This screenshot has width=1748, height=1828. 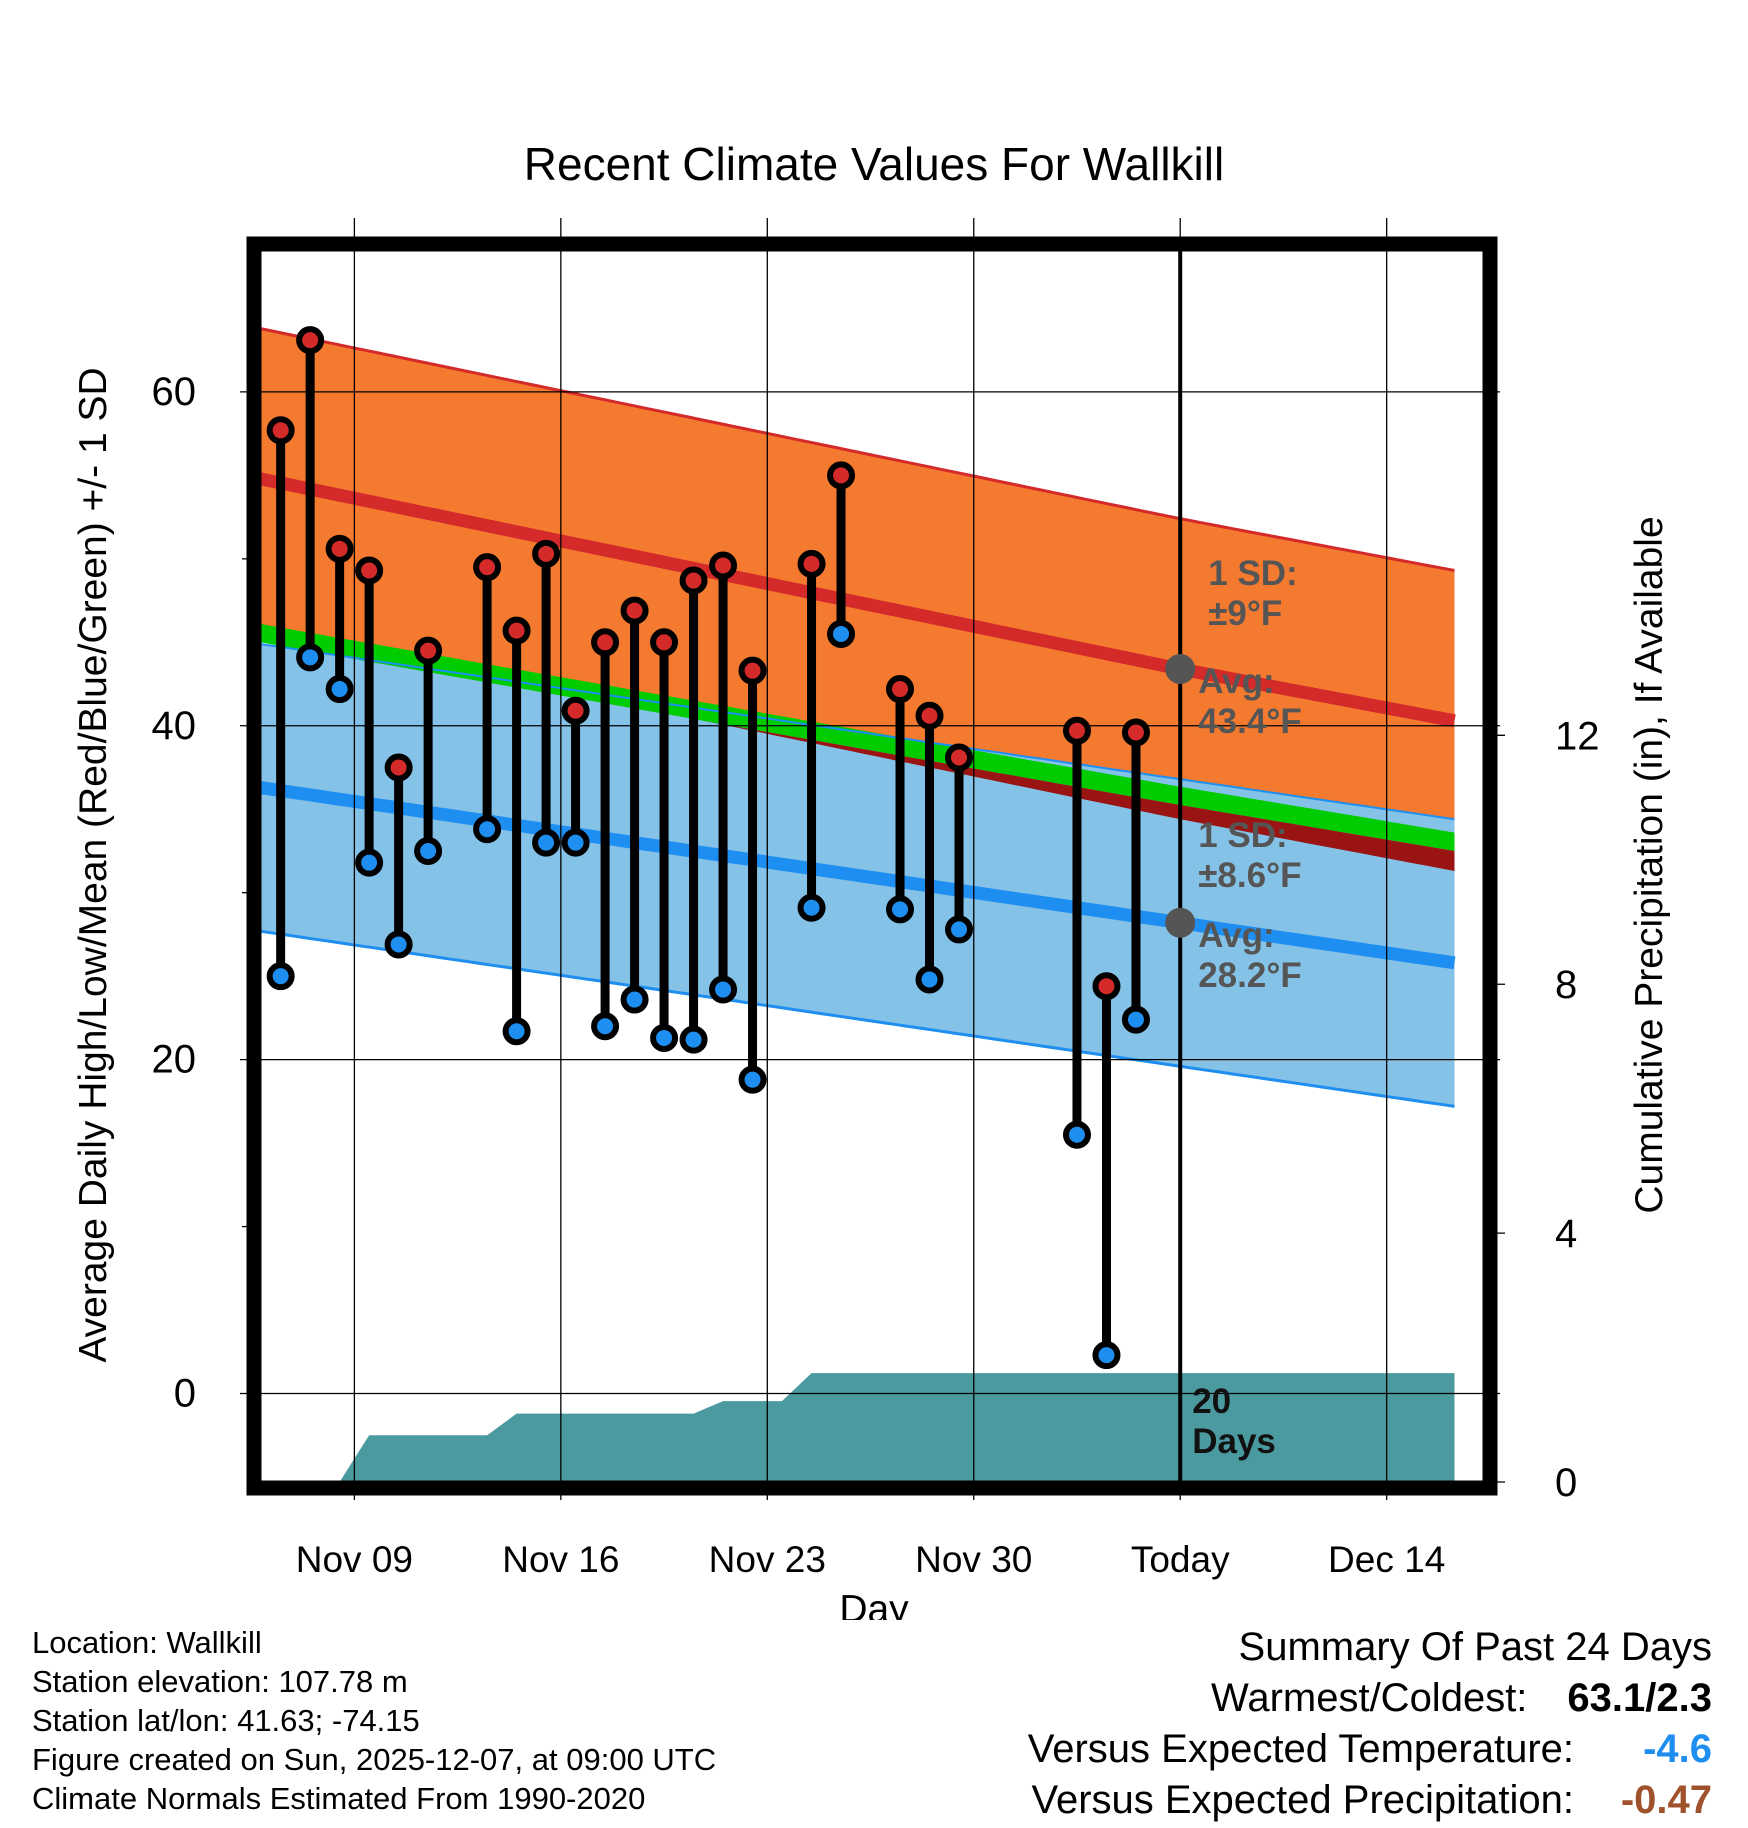 I want to click on station-elevation: Station elevation: 107.78 m, so click(x=220, y=1681).